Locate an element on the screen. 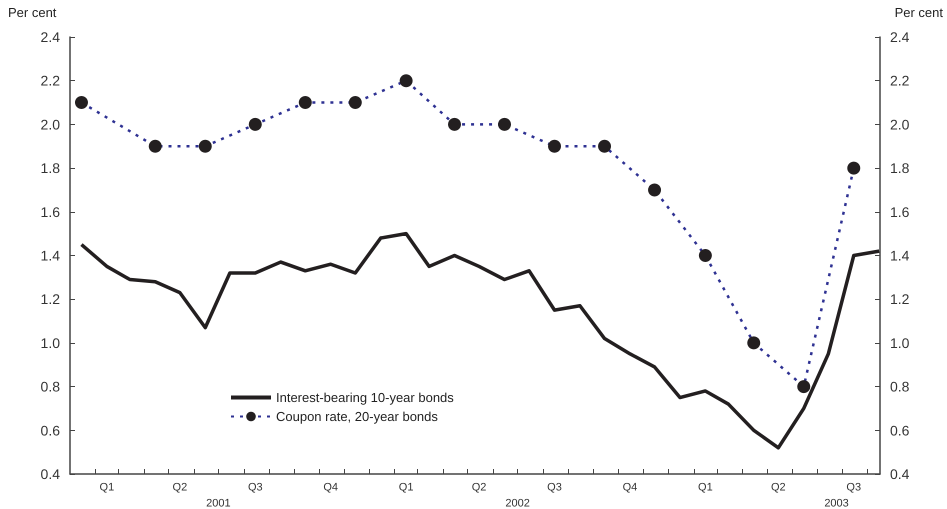  legend-label: Coupon rate, 20-year bonds is located at coordinates (357, 416).